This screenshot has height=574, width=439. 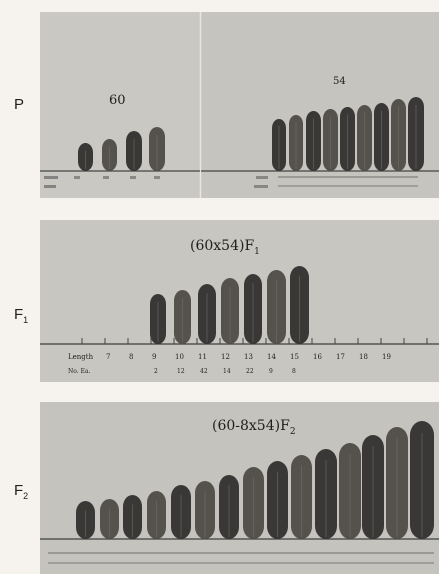 What do you see at coordinates (108, 357) in the screenshot?
I see `ruler-length-value: 7` at bounding box center [108, 357].